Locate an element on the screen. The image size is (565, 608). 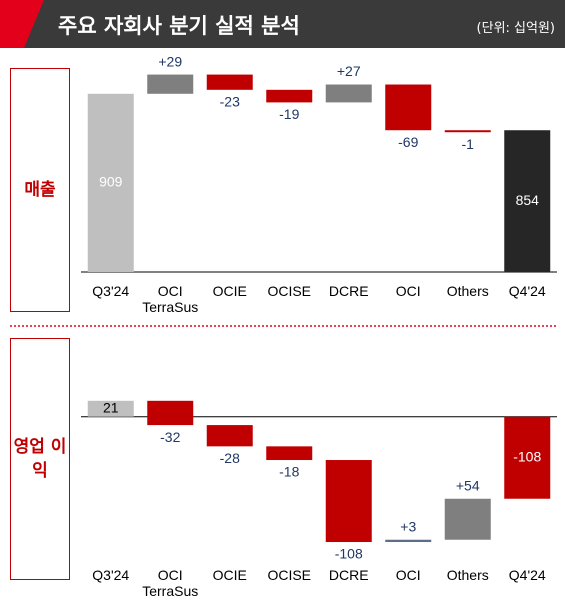
title: 주요 자회사 분기 실적 분석 is located at coordinates (179, 26).